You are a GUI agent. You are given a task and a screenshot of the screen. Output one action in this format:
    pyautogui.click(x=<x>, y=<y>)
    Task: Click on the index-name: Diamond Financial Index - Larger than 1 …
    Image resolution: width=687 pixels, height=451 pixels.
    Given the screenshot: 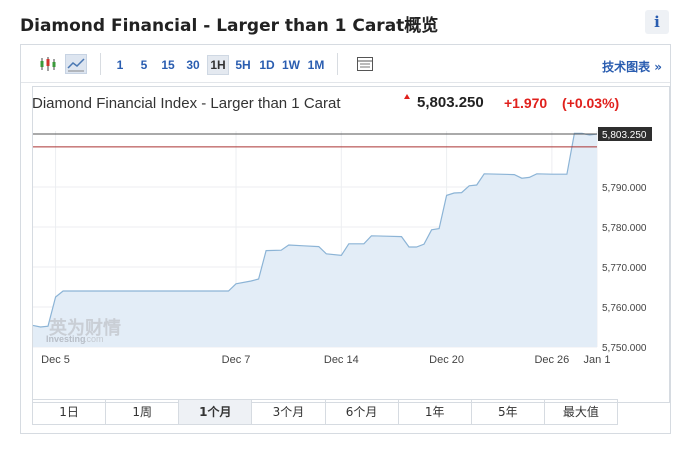 What is the action you would take?
    pyautogui.click(x=186, y=103)
    